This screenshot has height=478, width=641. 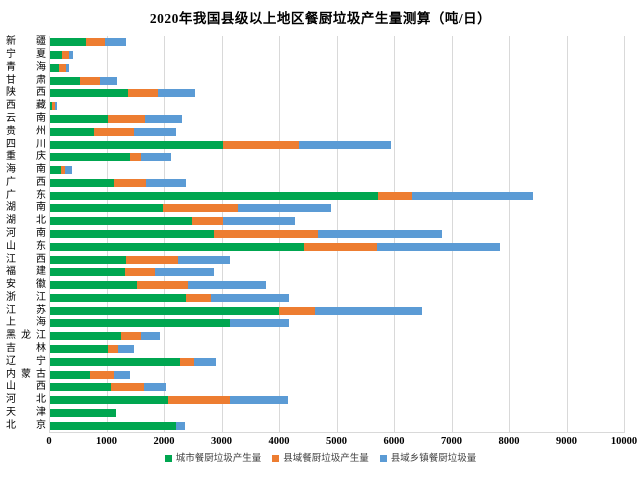 What do you see at coordinates (336, 170) in the screenshot?
I see `bar-row-海南` at bounding box center [336, 170].